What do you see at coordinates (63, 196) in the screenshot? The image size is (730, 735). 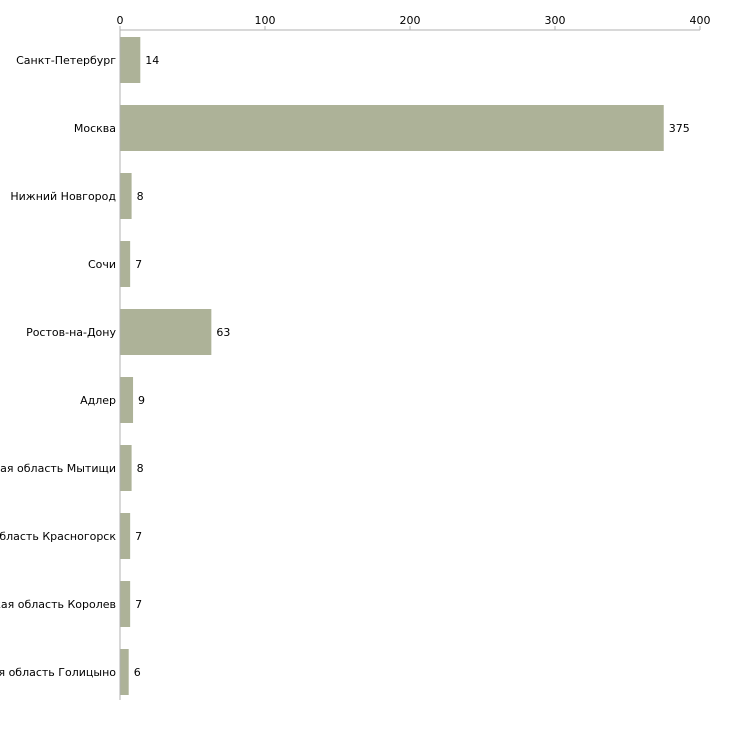 I see `category-label: Нижний Новгород` at bounding box center [63, 196].